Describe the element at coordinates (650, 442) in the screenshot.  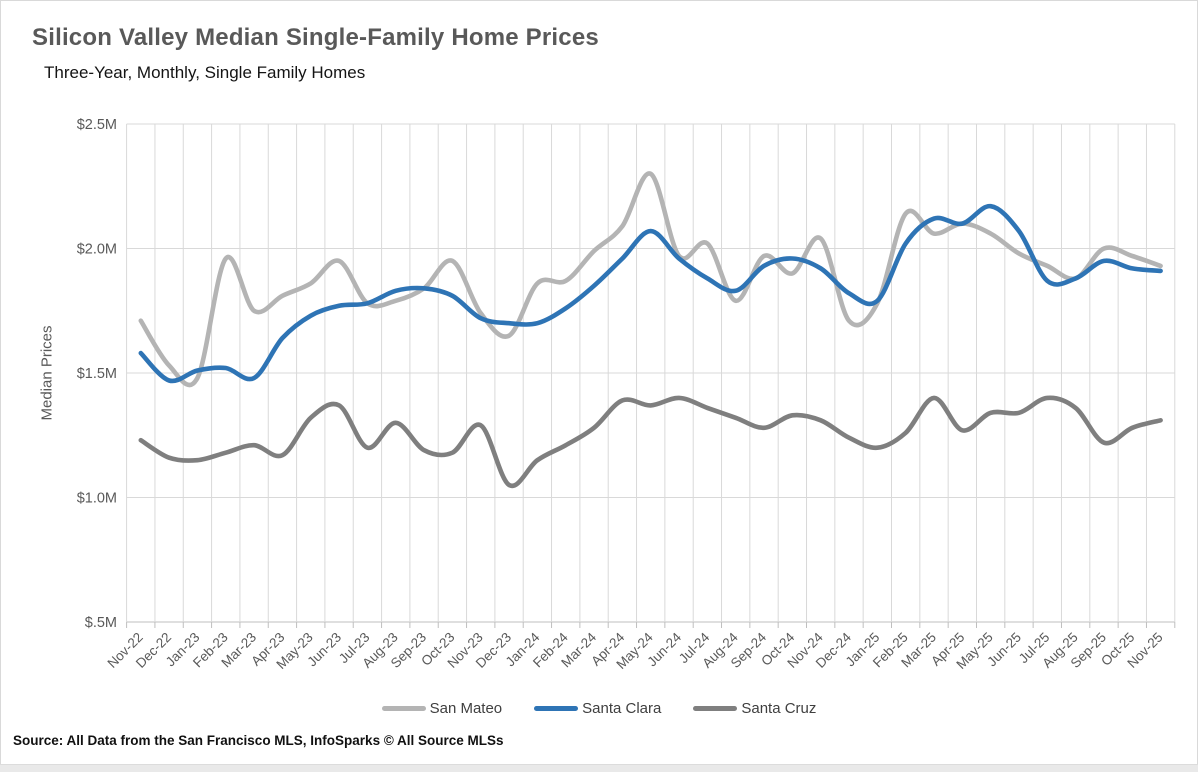
I see `series-line-santa-cruz` at that location.